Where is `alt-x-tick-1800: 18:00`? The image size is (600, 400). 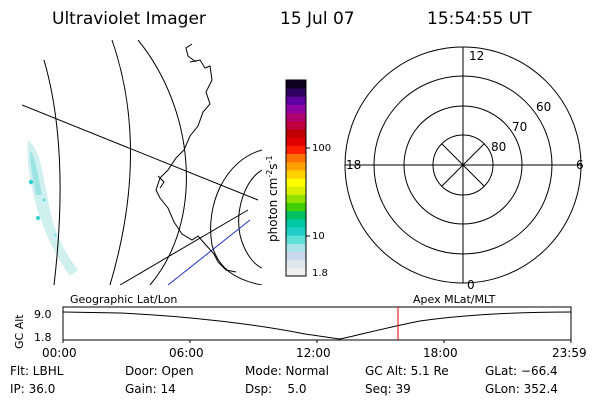 alt-x-tick-1800: 18:00 is located at coordinates (440, 353).